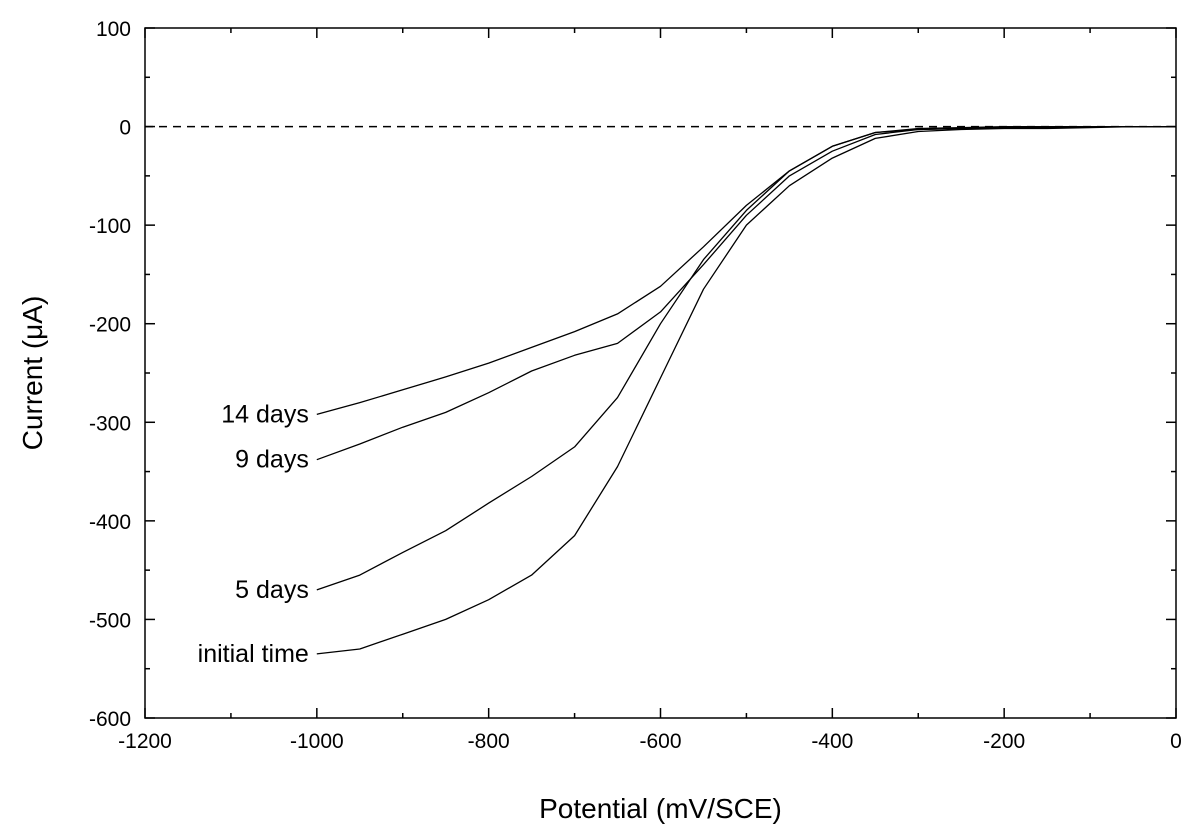 This screenshot has height=832, width=1188. Describe the element at coordinates (1004, 741) in the screenshot. I see `x-tick-label: -200` at that location.